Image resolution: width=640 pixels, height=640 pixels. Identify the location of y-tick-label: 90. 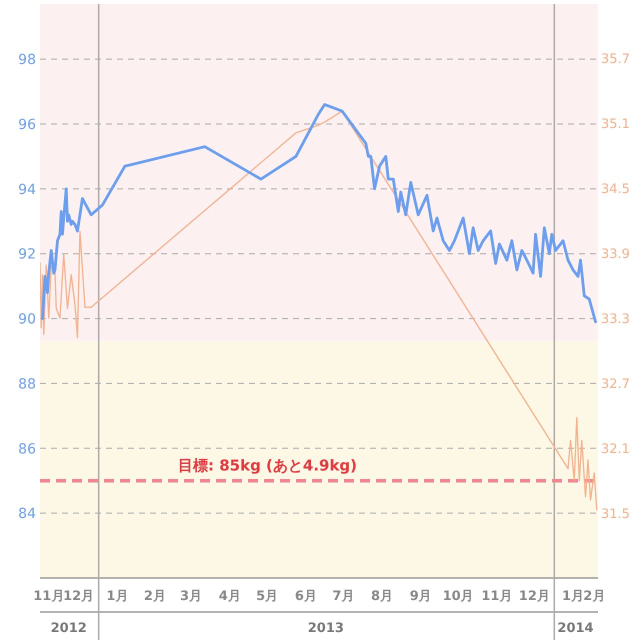
(27, 320).